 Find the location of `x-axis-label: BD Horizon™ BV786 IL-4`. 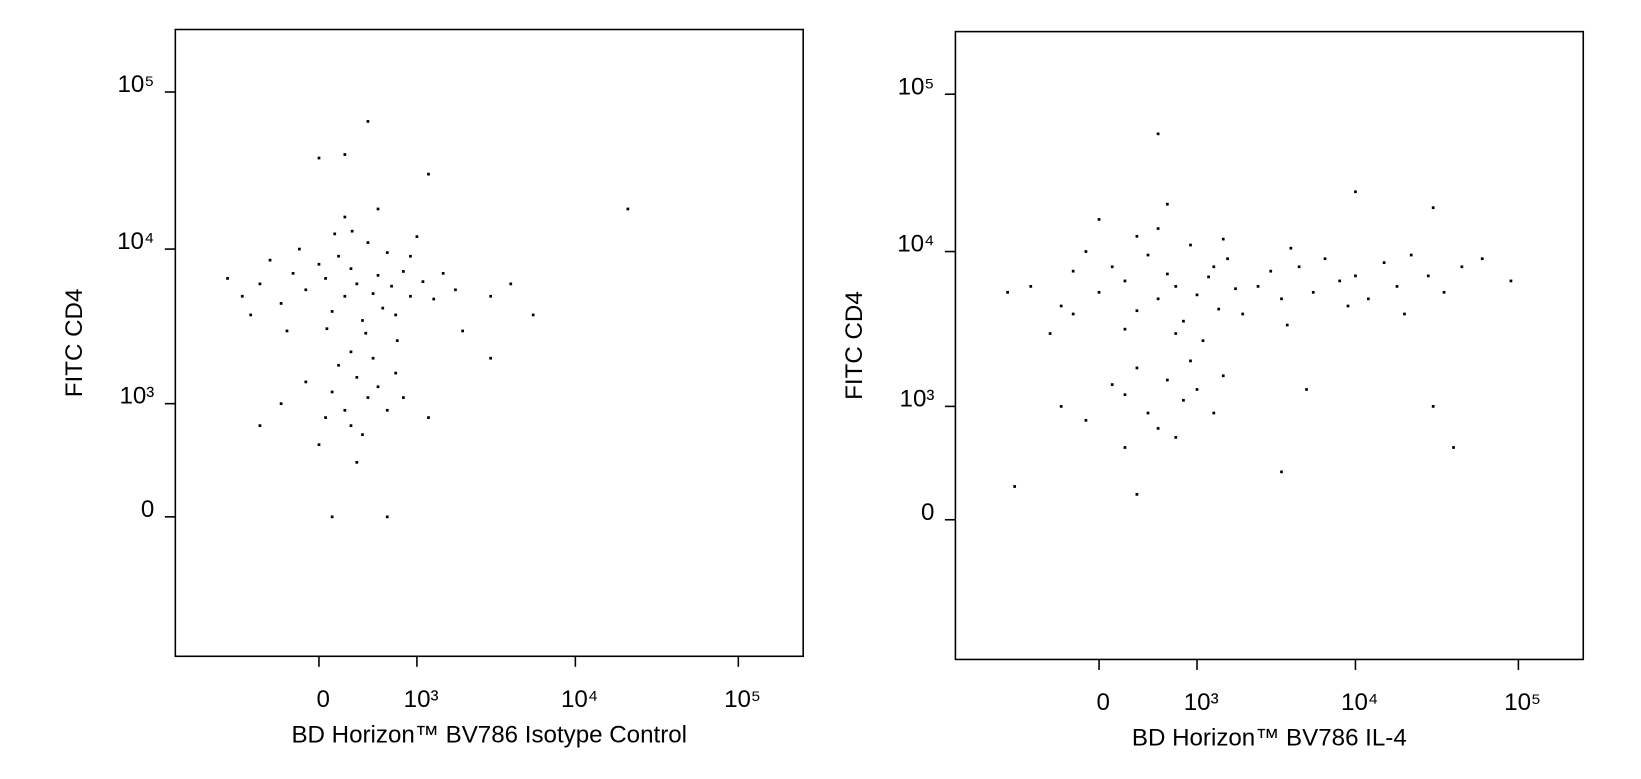

x-axis-label: BD Horizon™ BV786 IL-4 is located at coordinates (1269, 738).